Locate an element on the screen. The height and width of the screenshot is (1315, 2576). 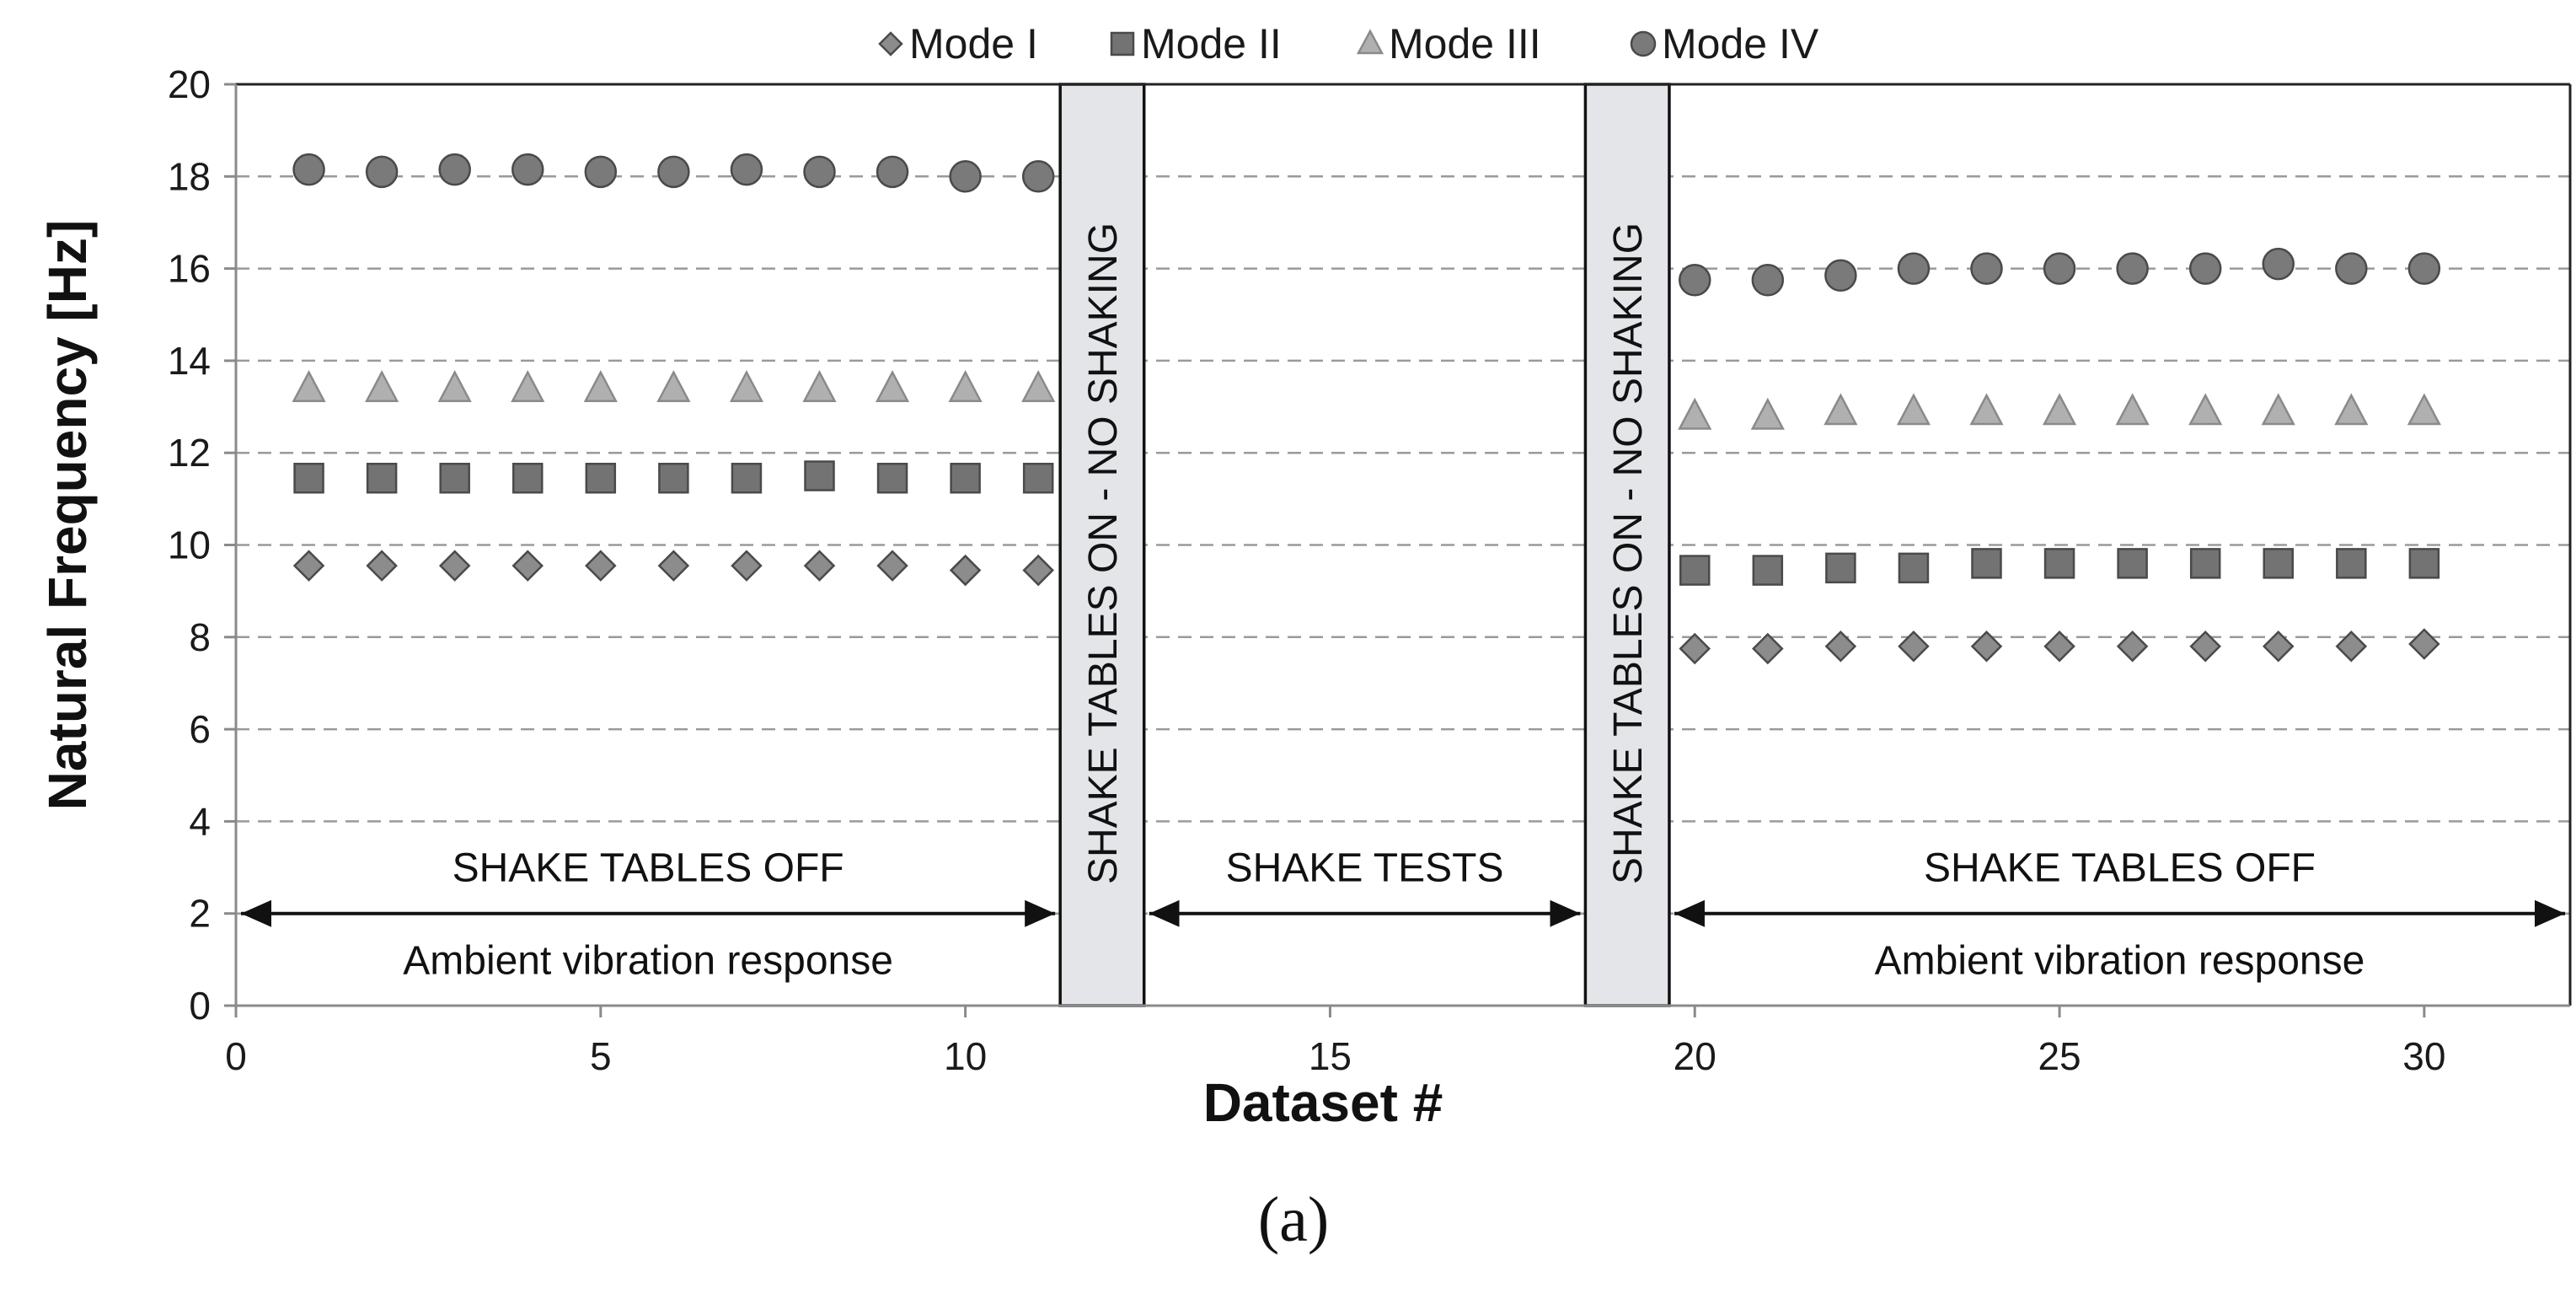
y-tick-label: 10 is located at coordinates (189, 545).